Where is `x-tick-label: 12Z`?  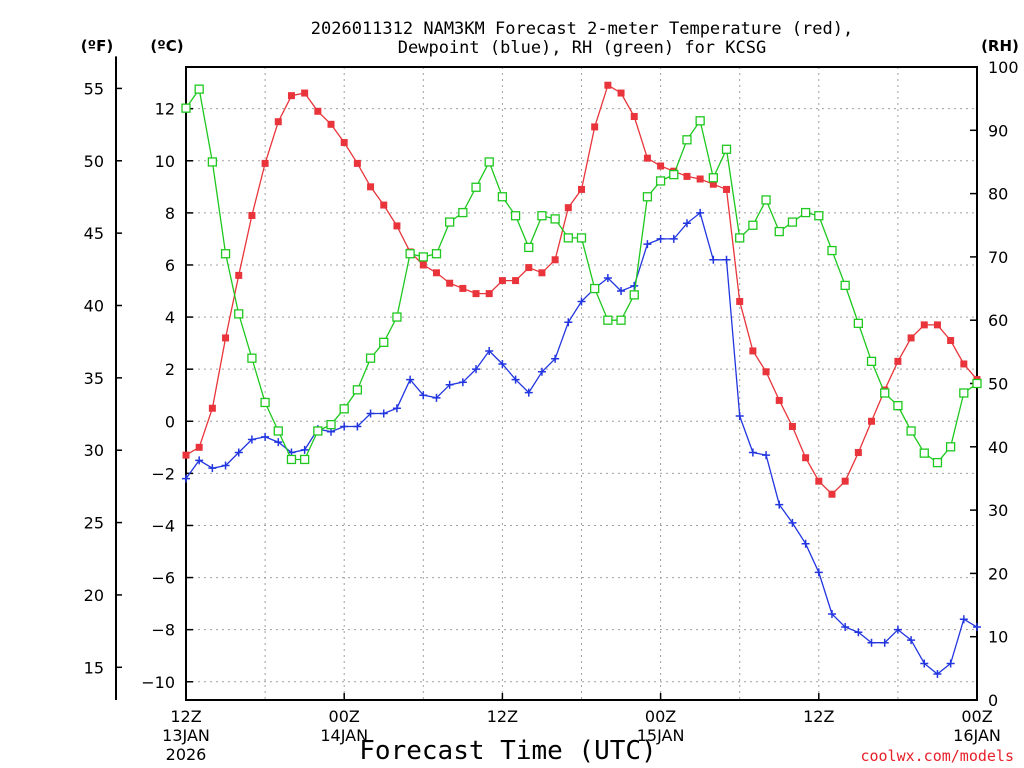 x-tick-label: 12Z is located at coordinates (818, 716).